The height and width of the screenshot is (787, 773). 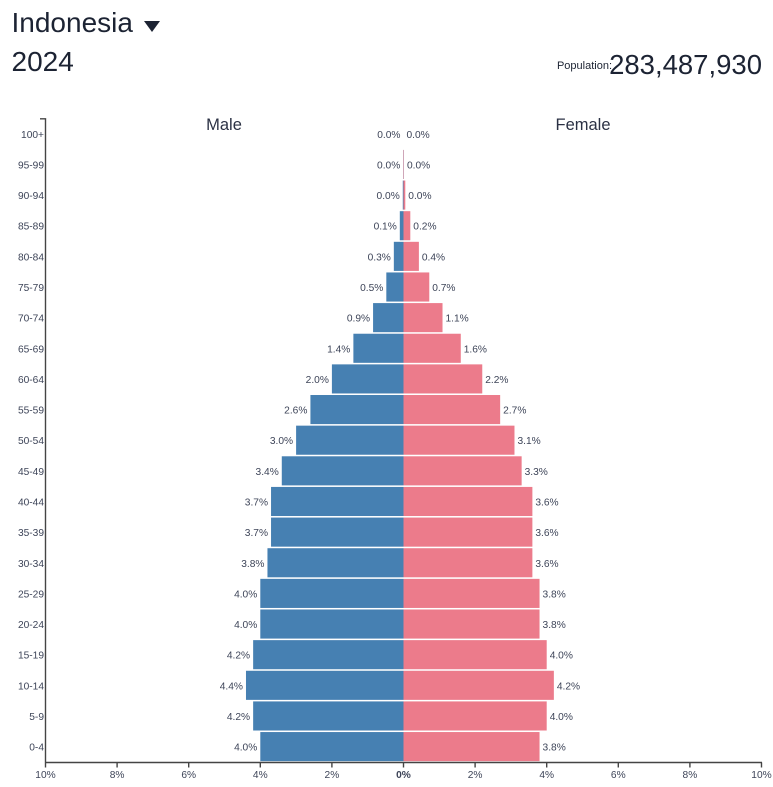 What do you see at coordinates (443, 288) in the screenshot?
I see `svg-text: 0.7%` at bounding box center [443, 288].